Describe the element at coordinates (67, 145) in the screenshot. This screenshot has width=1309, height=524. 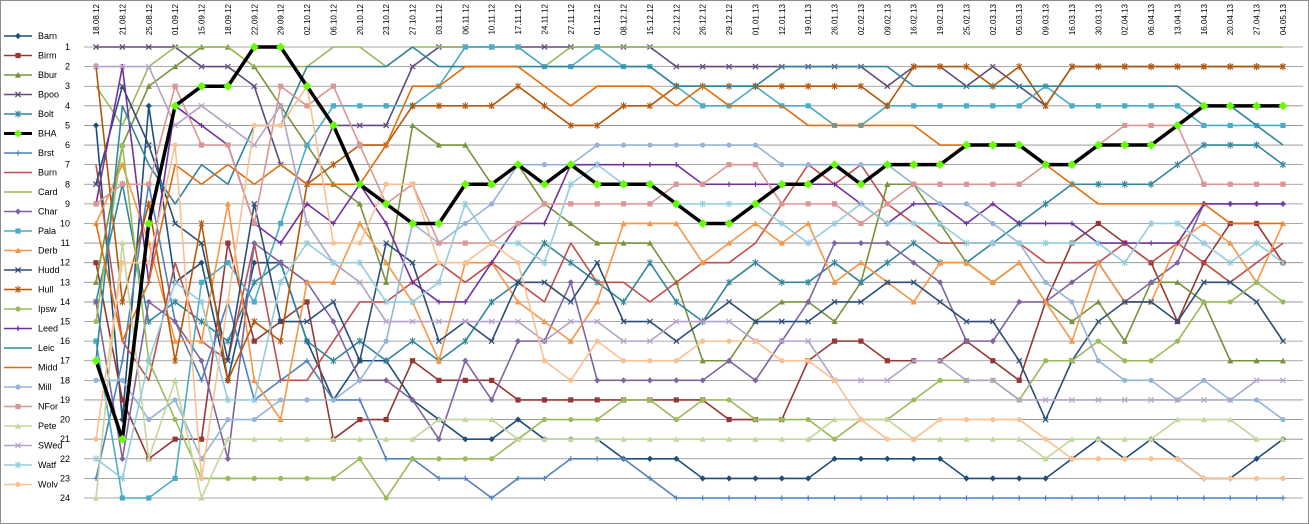
I see `y-tick-label: 6` at that location.